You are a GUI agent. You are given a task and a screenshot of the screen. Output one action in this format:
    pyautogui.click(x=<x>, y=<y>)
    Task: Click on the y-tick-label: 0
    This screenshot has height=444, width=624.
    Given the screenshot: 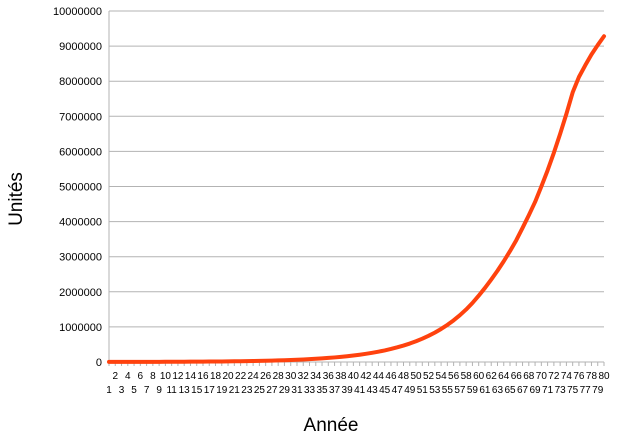 What is the action you would take?
    pyautogui.click(x=99, y=363)
    